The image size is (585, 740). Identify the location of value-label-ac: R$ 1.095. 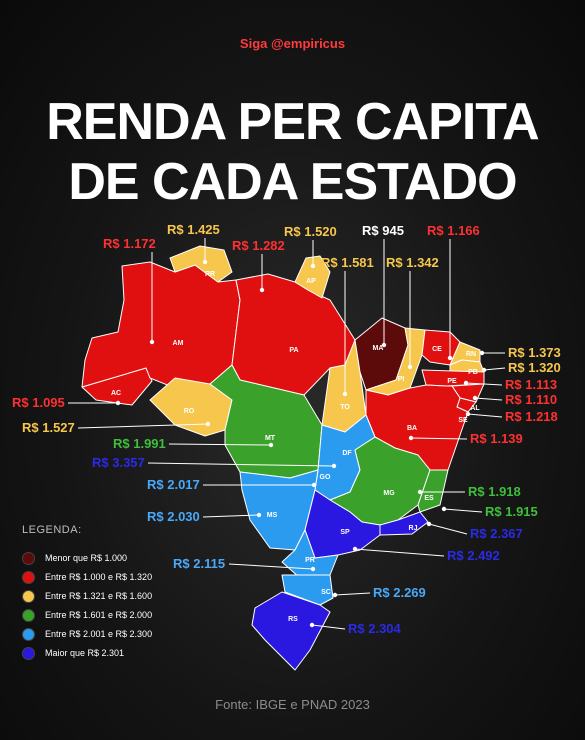
(38, 402).